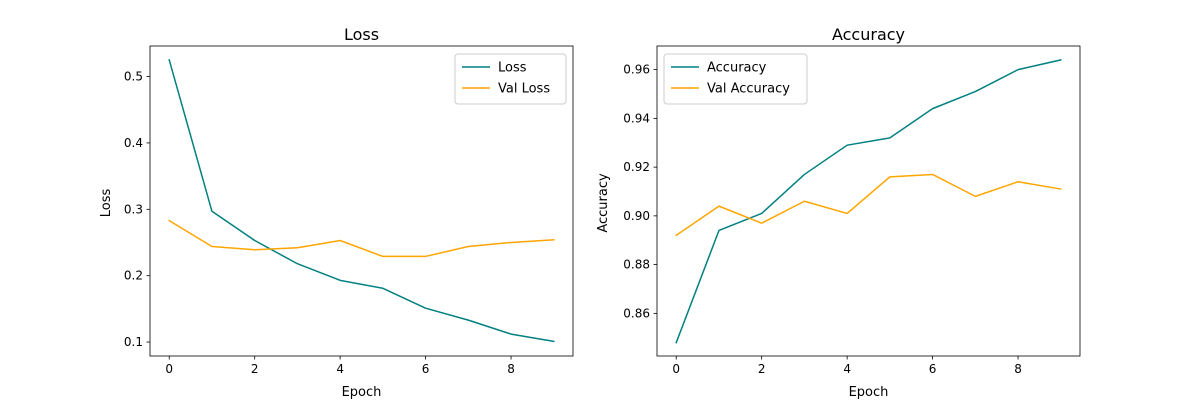 This screenshot has height=400, width=1200. I want to click on accuracy-y-tick-label: 0.90, so click(636, 216).